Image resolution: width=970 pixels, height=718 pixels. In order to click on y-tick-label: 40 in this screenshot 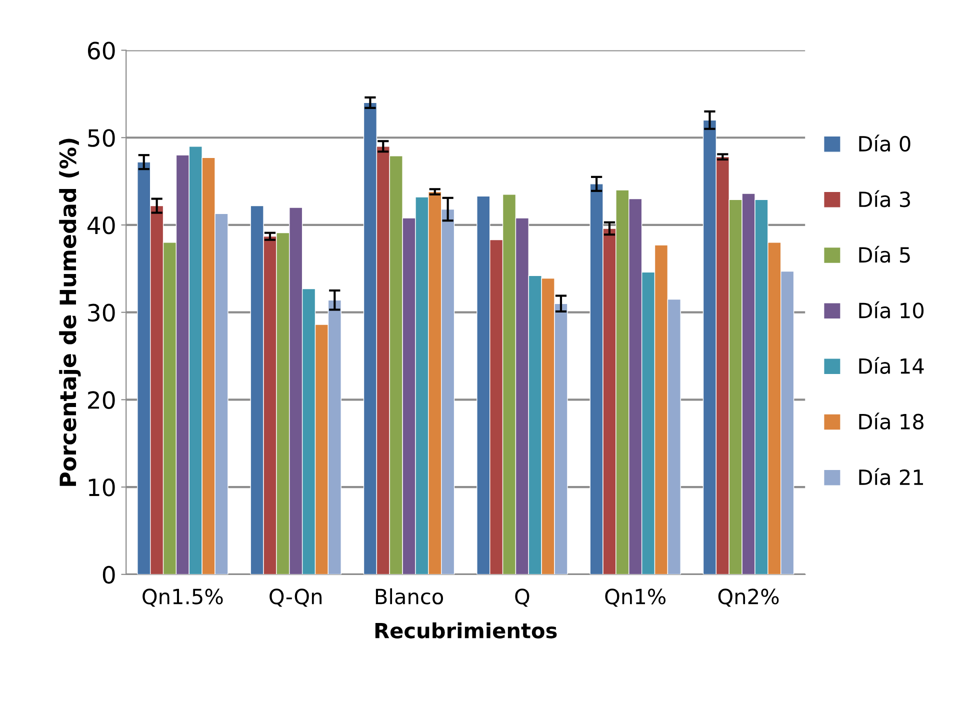, I will do `click(101, 225)`.